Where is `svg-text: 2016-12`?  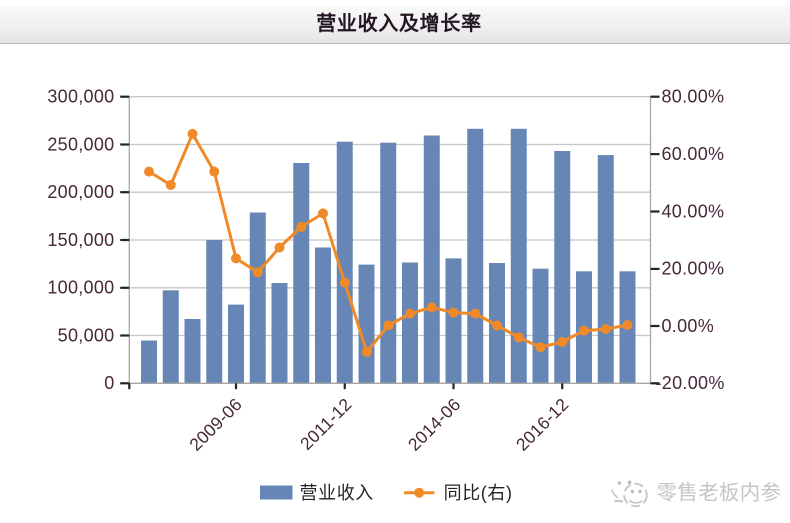 svg-text: 2016-12 is located at coordinates (542, 424).